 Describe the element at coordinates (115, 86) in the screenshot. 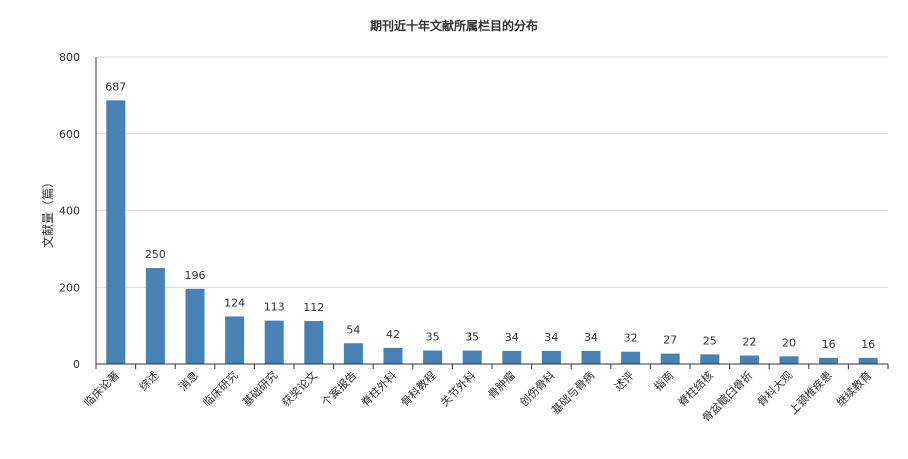

I see `data-label: 687` at that location.